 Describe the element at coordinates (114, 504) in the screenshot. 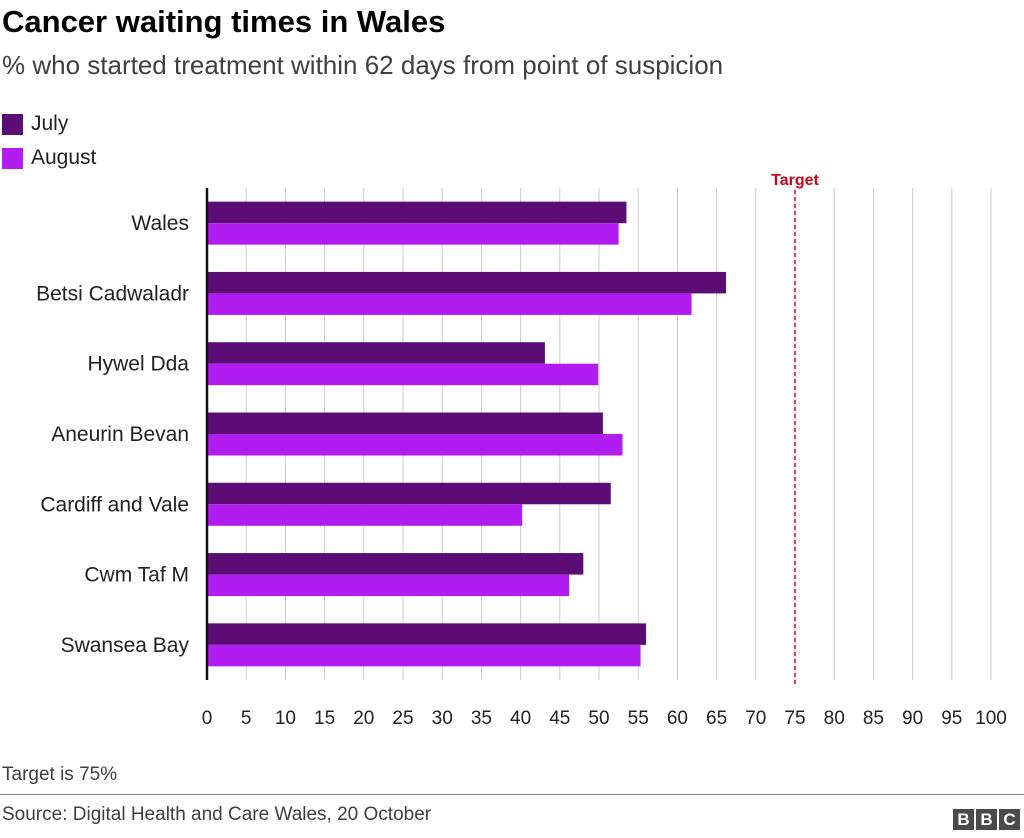

I see `category-label: Cardiff and Vale` at that location.